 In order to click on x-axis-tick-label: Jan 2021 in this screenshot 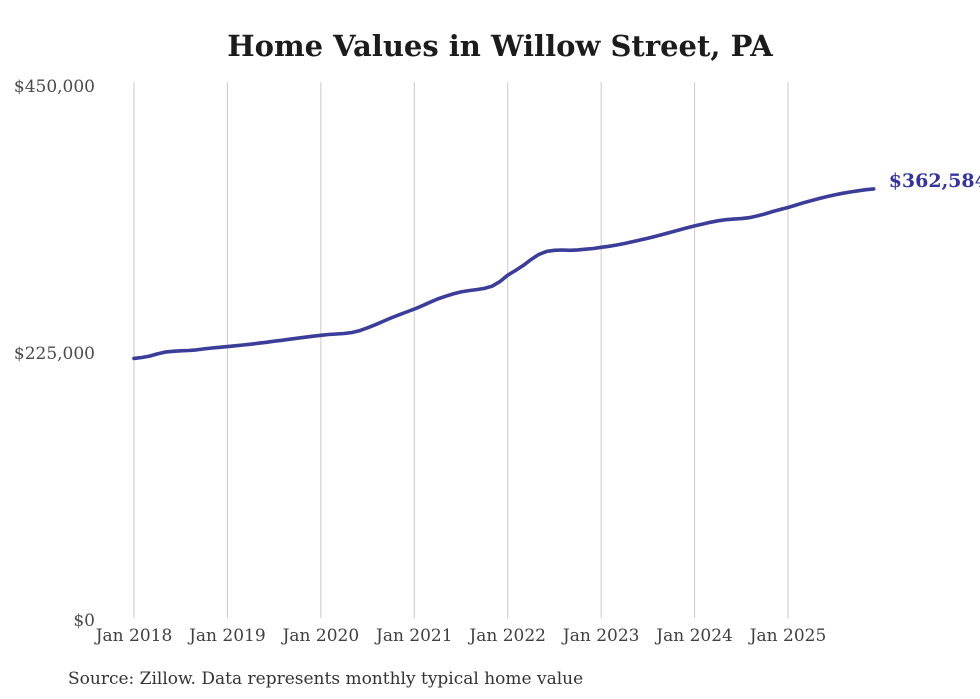, I will do `click(413, 636)`.